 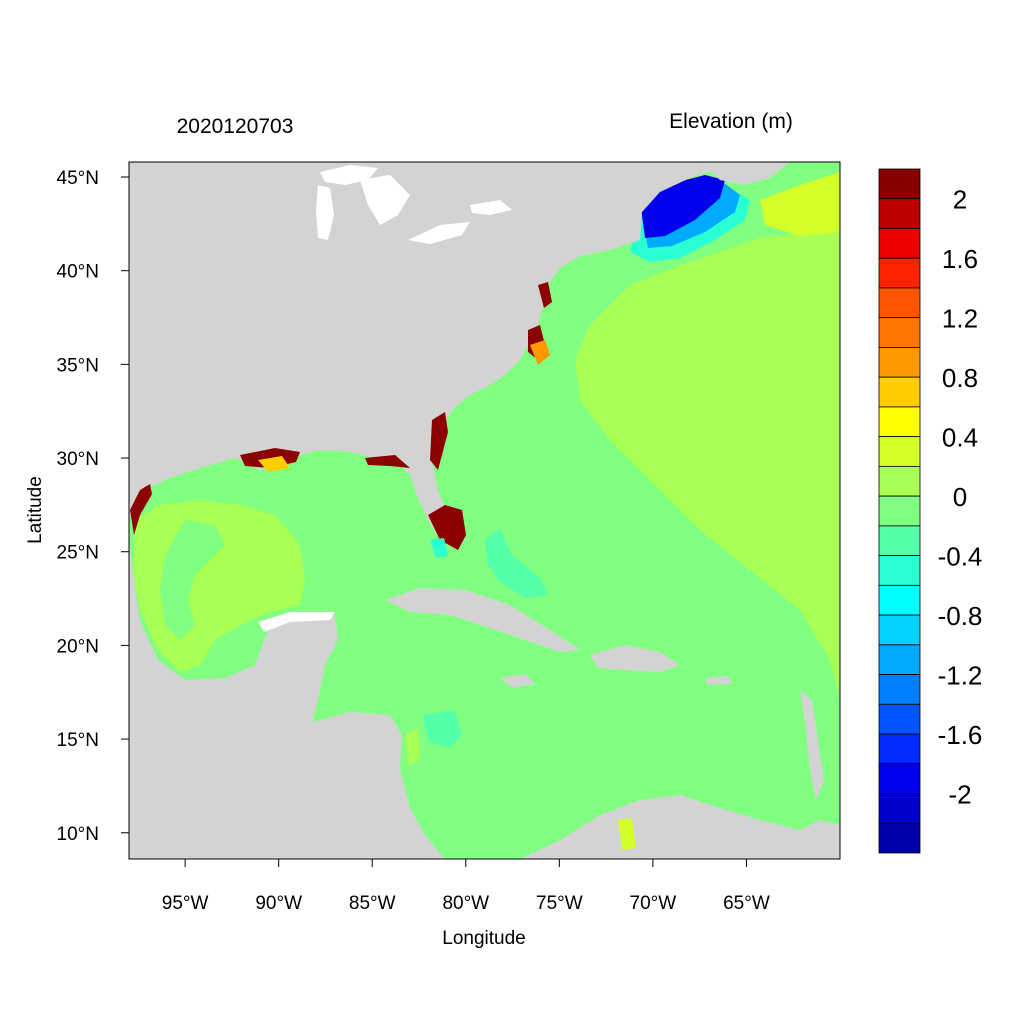 What do you see at coordinates (960, 735) in the screenshot?
I see `colorbar-label: -1.6` at bounding box center [960, 735].